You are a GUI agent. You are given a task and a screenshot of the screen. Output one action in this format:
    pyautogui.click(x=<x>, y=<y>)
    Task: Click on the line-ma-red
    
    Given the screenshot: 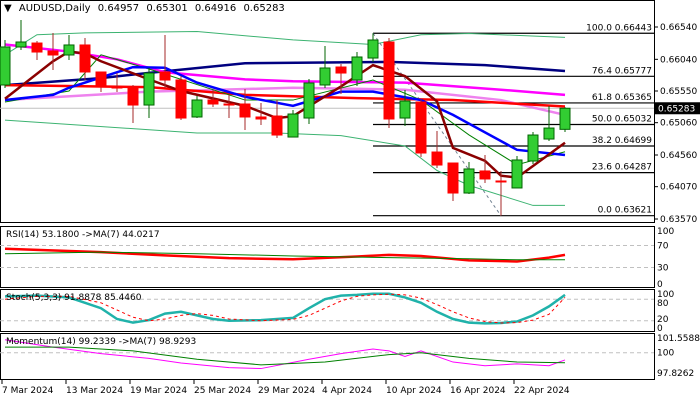 What is the action you would take?
    pyautogui.click(x=285, y=95)
    